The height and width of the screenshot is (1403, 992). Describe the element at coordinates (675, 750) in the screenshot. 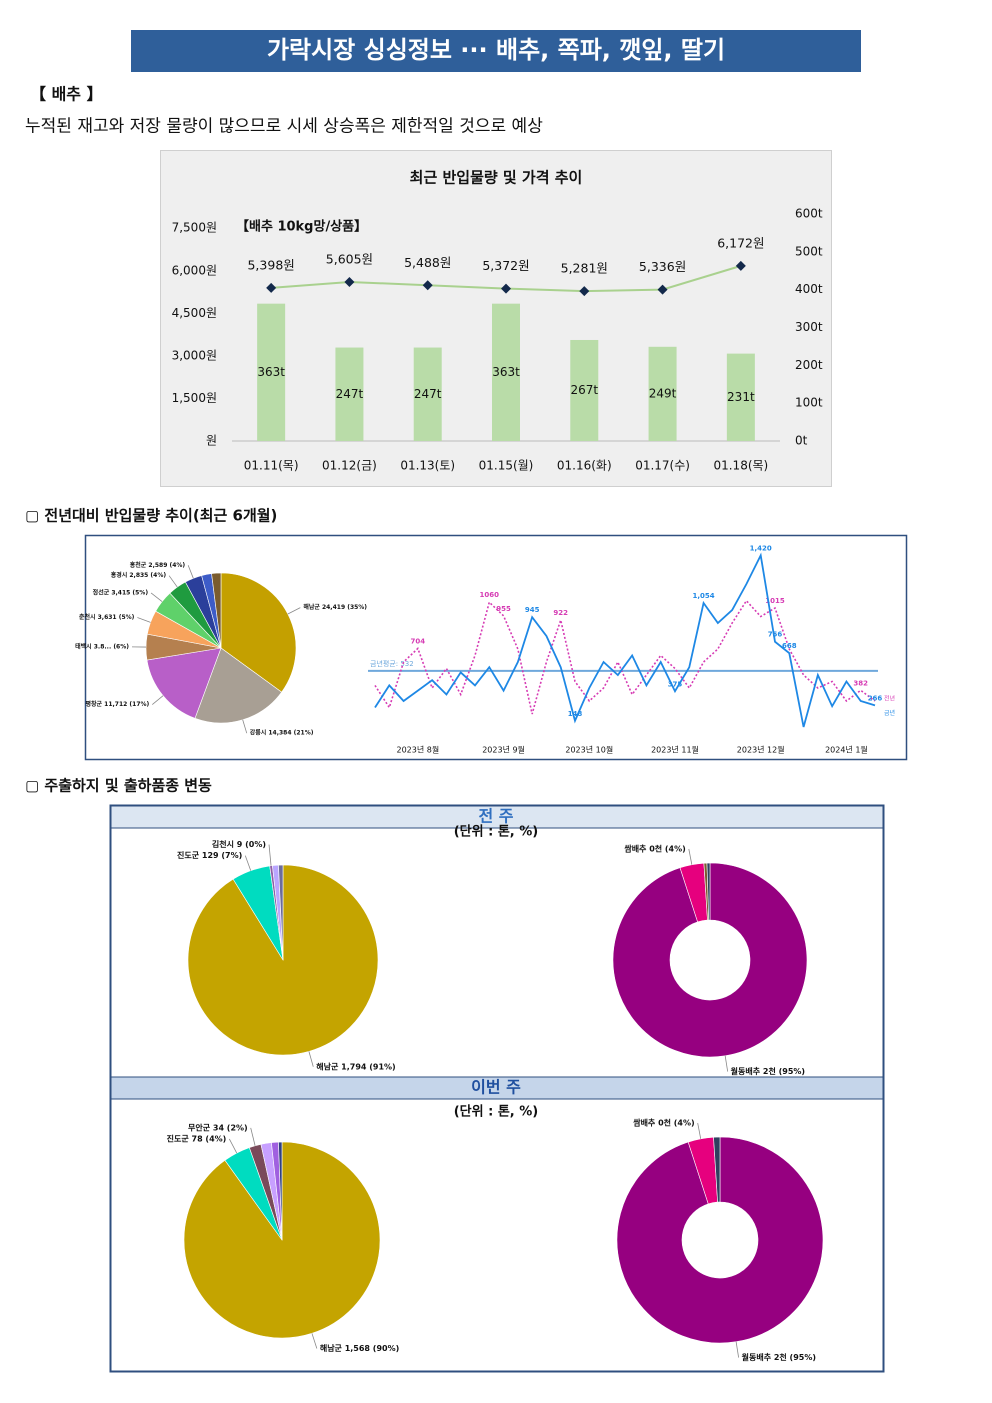

I see `x-tick-label: 2023년 11월` at that location.